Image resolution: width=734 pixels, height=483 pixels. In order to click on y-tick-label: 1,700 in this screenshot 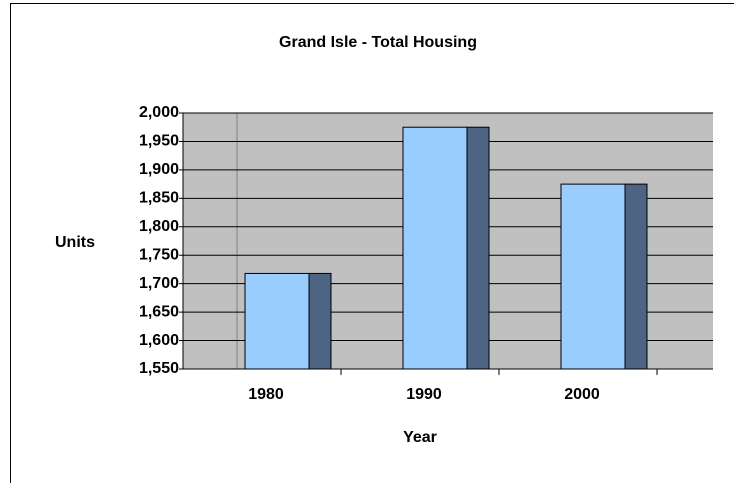, I will do `click(159, 283)`.